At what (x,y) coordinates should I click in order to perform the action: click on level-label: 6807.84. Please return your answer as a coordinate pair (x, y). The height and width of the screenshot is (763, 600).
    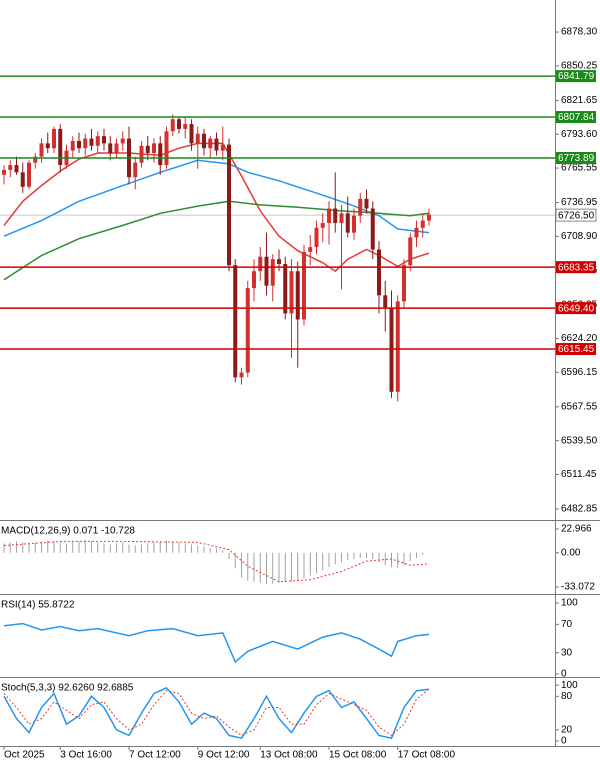
    Looking at the image, I should click on (576, 117).